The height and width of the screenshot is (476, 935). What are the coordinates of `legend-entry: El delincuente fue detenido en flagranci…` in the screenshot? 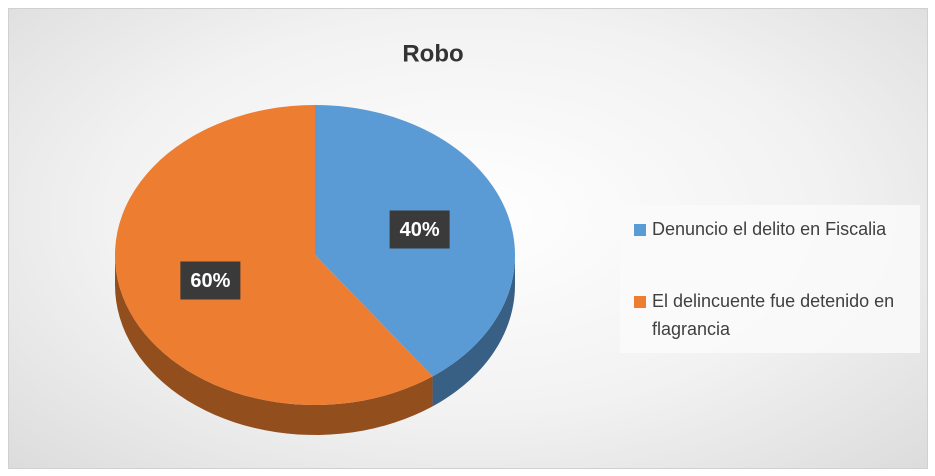 It's located at (783, 315).